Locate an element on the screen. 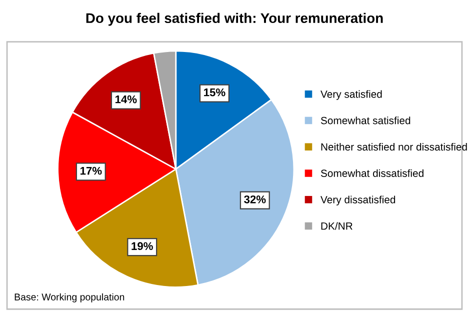 The width and height of the screenshot is (469, 322). legend-label: Very dissatisfied is located at coordinates (358, 201).